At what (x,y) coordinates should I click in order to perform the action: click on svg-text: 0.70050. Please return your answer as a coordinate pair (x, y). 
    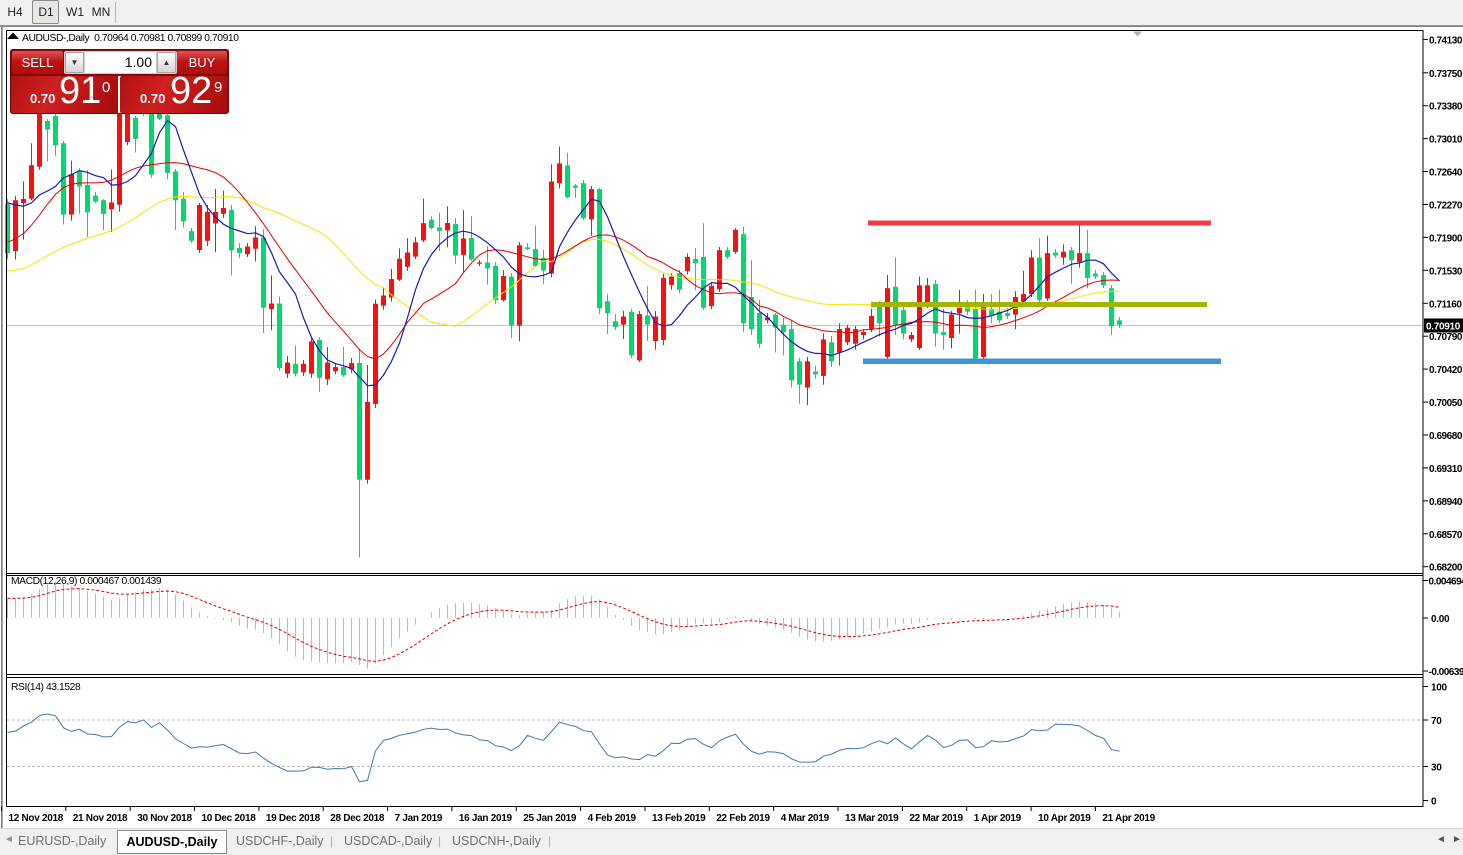
    Looking at the image, I should click on (1446, 403).